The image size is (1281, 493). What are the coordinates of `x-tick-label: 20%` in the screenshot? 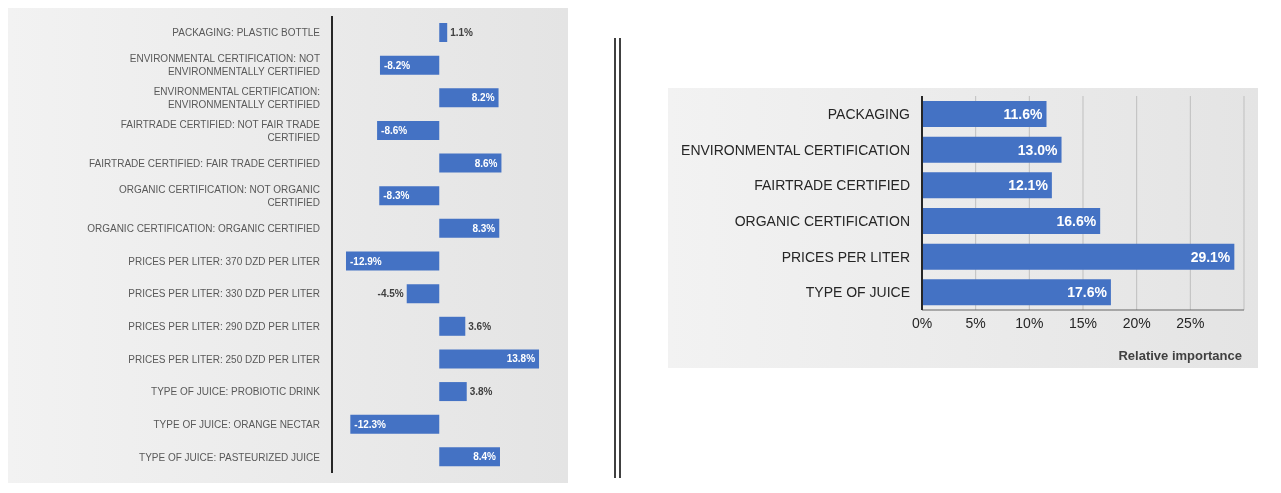 It's located at (1136, 322).